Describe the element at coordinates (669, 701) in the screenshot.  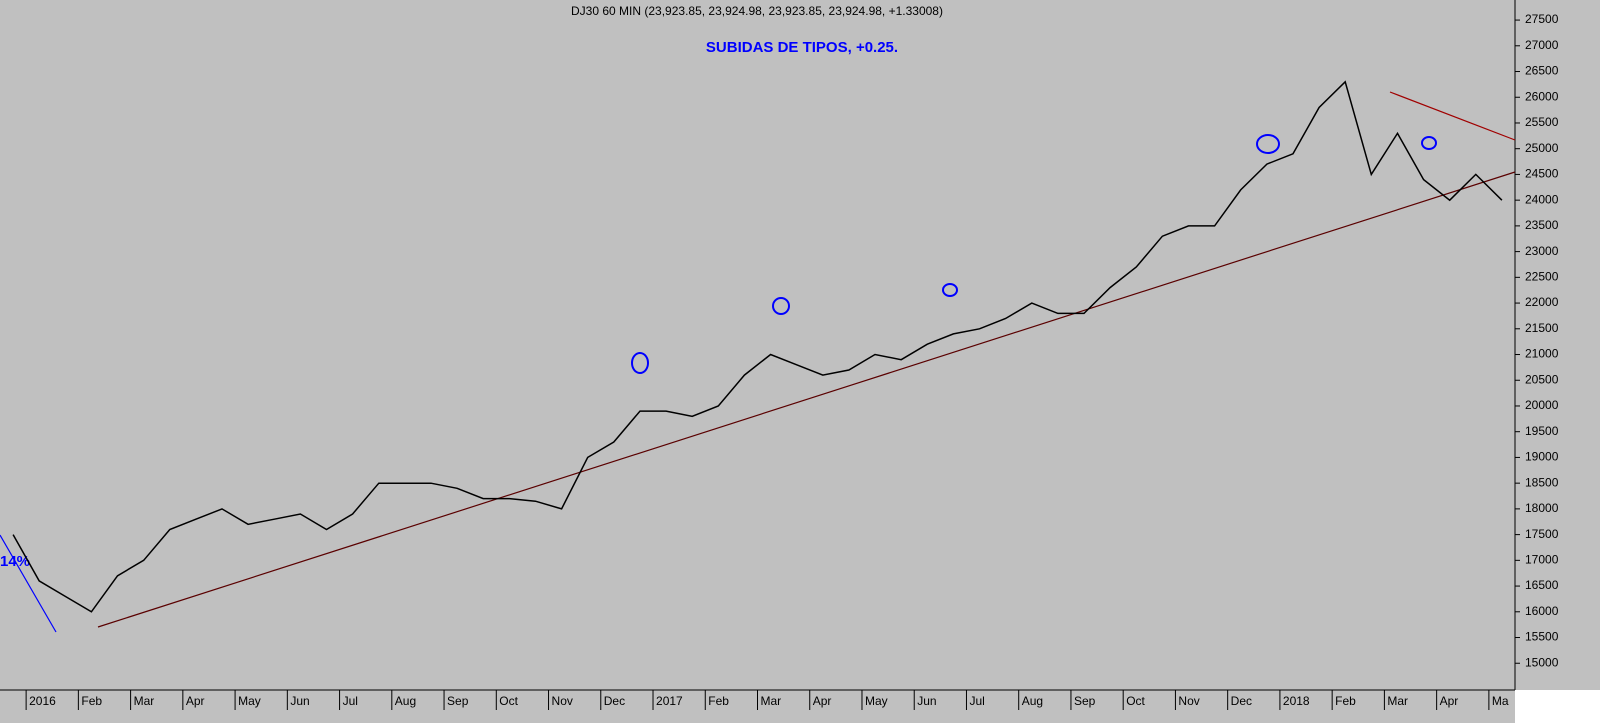
I see `x-tick-label: 2017` at that location.